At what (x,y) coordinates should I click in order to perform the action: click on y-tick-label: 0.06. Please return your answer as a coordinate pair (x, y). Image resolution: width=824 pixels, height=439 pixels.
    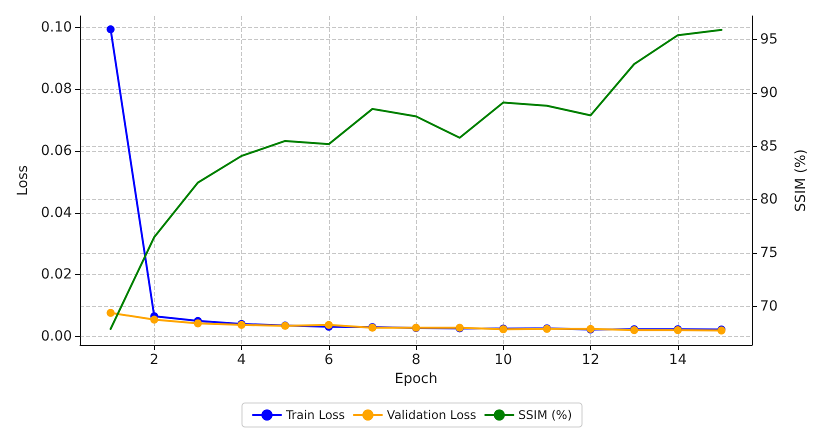
    Looking at the image, I should click on (56, 151).